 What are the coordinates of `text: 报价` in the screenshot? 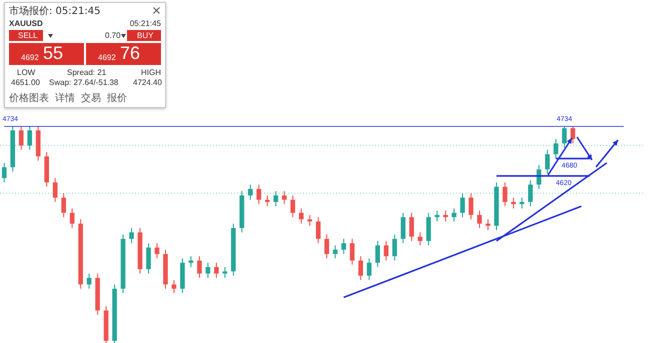 It's located at (117, 98).